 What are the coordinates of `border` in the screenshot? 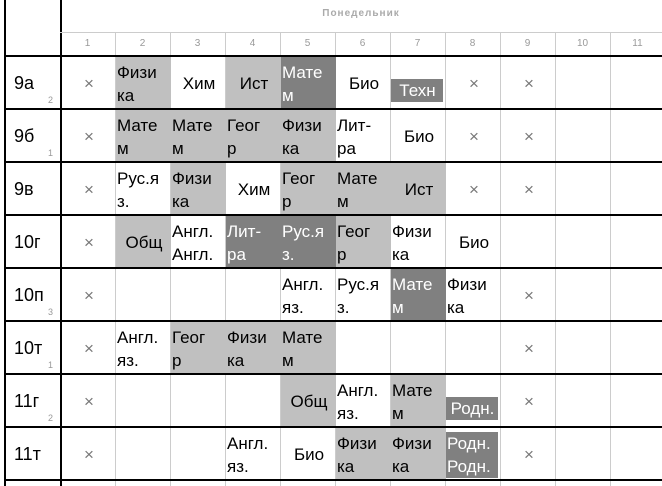 It's located at (361, 32).